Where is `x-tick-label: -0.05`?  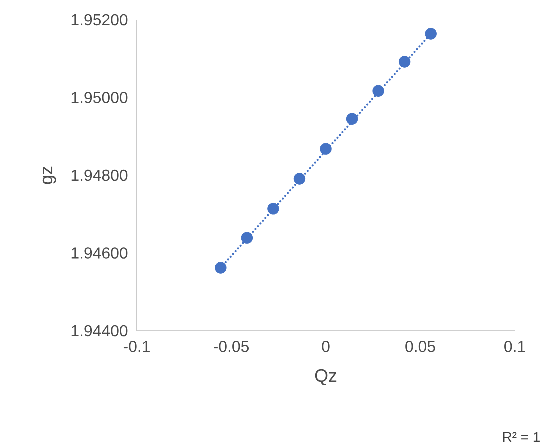 x-tick-label: -0.05 is located at coordinates (231, 346).